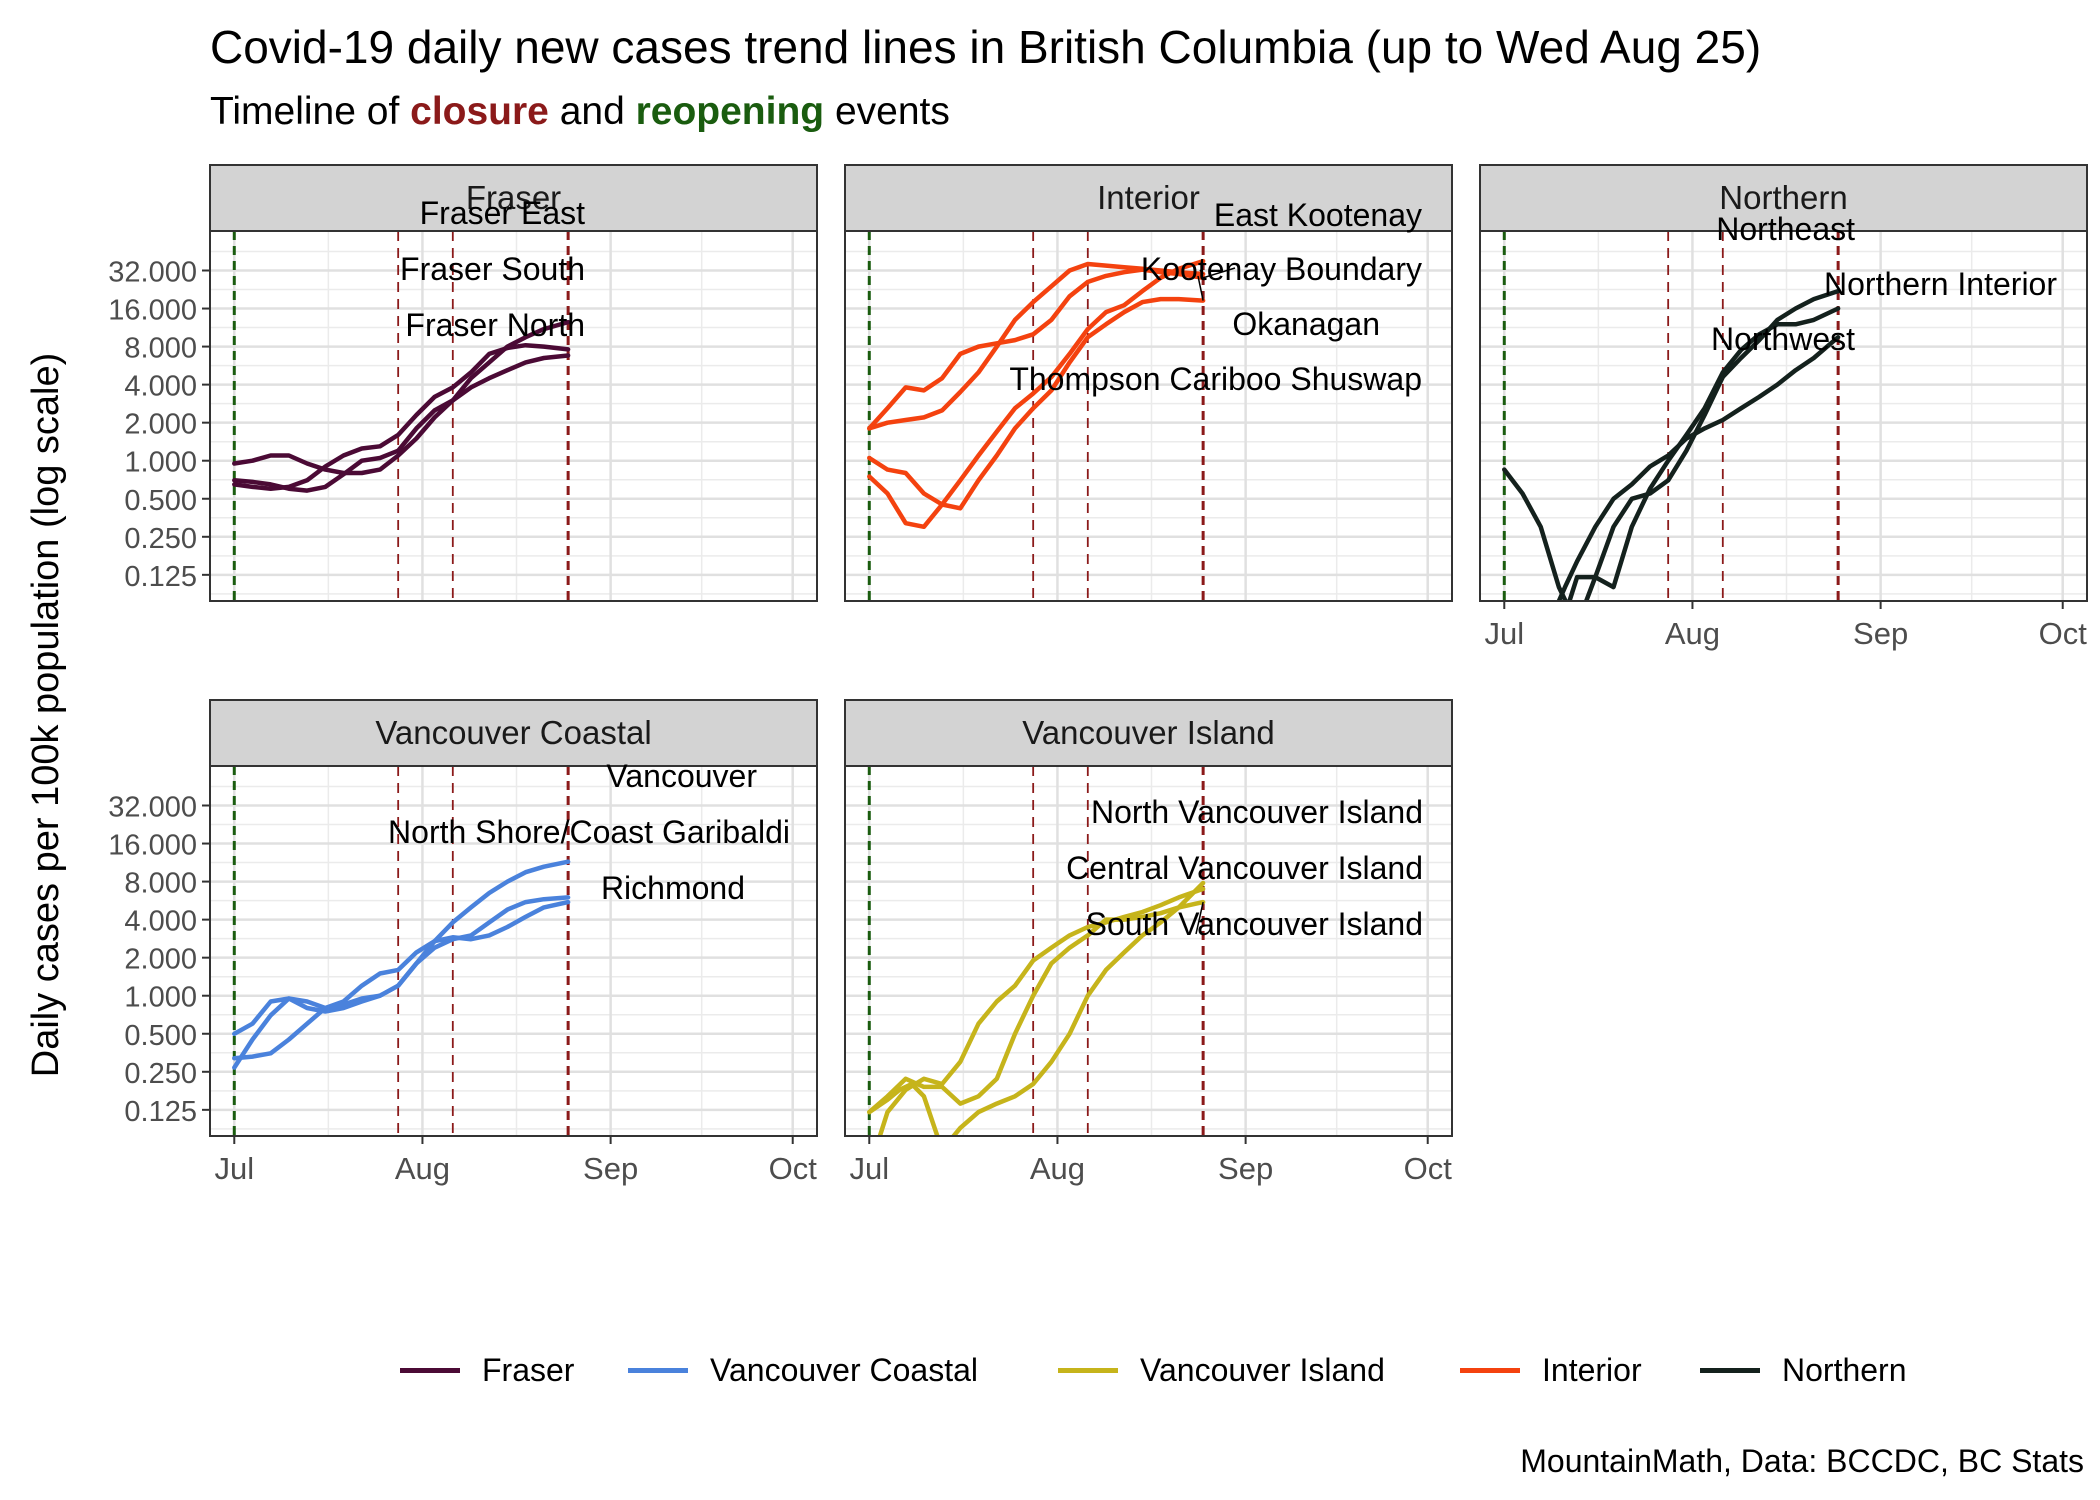 The image size is (2100, 1500). What do you see at coordinates (1318, 215) in the screenshot?
I see `series-label-east-kootenay: East Kootenay` at bounding box center [1318, 215].